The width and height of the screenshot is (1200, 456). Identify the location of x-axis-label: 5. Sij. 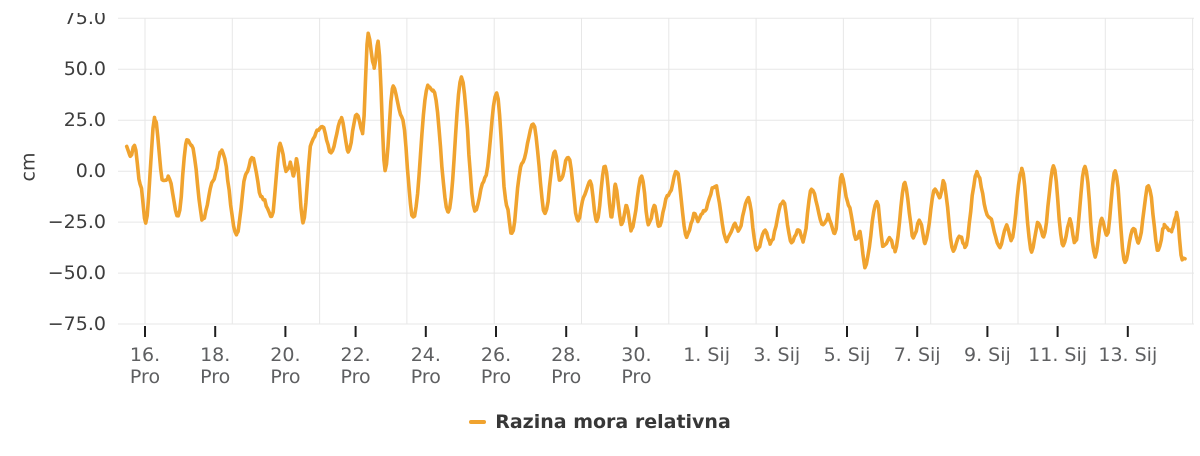
(847, 355).